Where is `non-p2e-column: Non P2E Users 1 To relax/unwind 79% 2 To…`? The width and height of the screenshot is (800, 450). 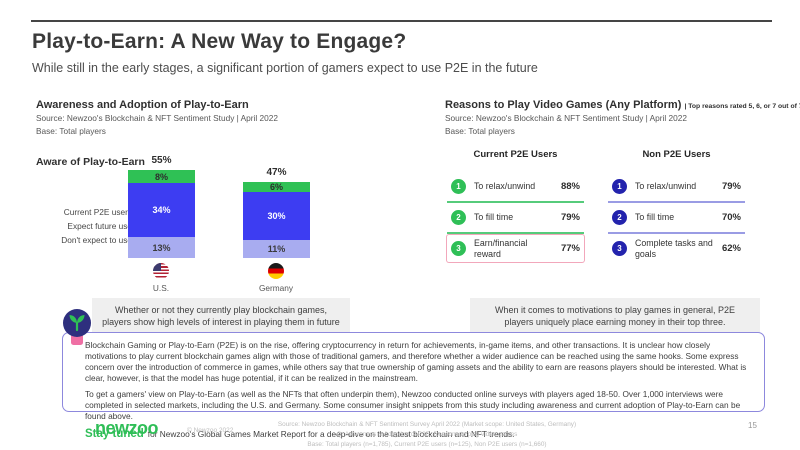
non-p2e-column: Non P2E Users 1 To relax/unwind 79% 2 To… is located at coordinates (676, 205).